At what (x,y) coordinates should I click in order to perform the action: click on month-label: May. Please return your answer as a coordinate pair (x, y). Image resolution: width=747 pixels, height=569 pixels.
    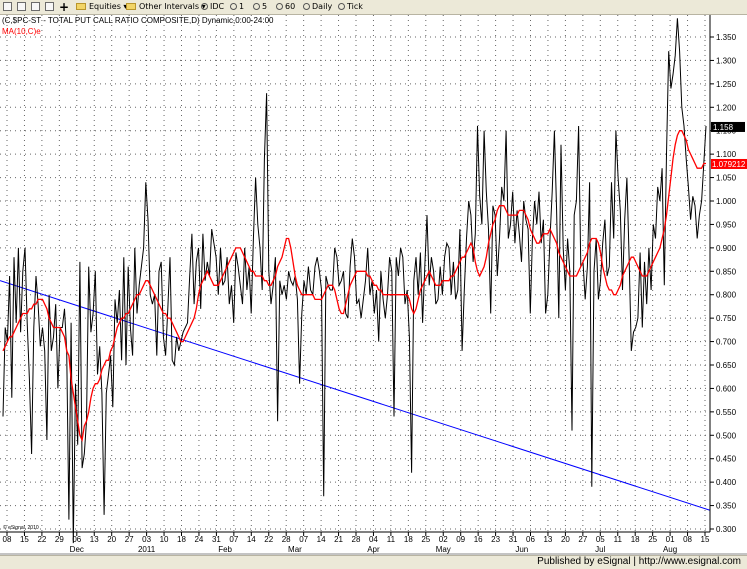
    Looking at the image, I should click on (443, 549).